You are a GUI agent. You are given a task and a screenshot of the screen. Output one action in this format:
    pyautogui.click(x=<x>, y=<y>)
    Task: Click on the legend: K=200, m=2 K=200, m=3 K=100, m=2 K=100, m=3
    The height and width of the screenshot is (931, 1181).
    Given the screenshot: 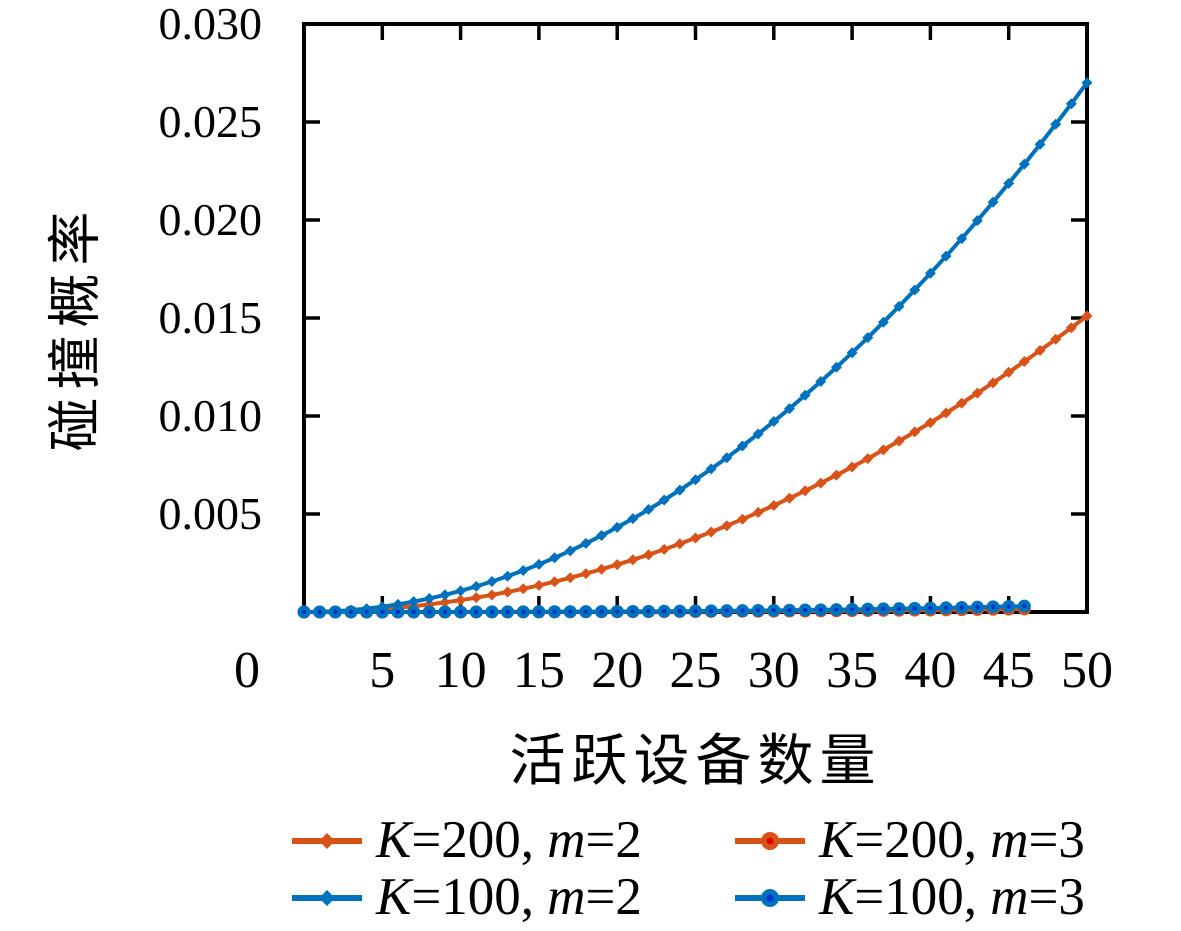 What is the action you would take?
    pyautogui.click(x=687, y=869)
    